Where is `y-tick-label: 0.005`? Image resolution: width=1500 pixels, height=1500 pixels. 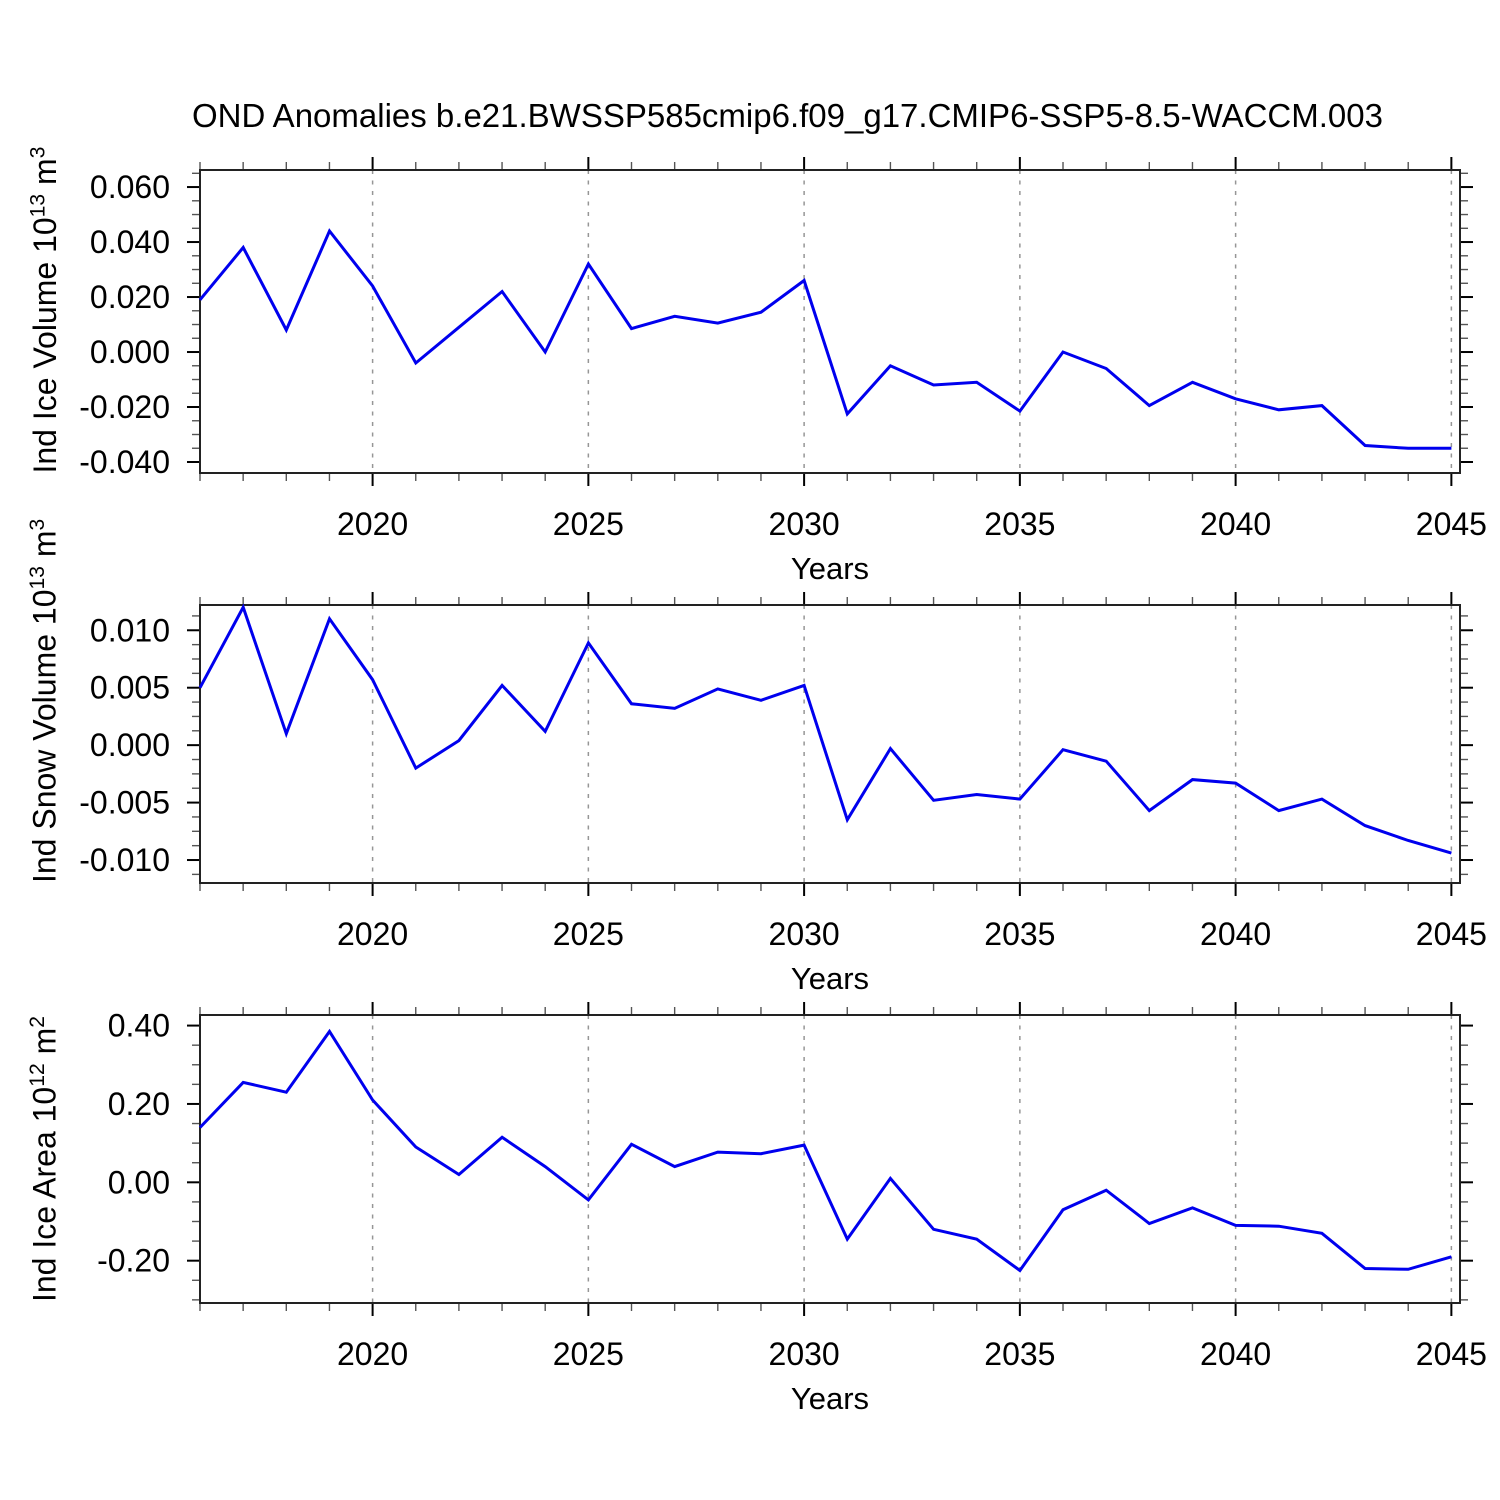
y-tick-label: 0.005 is located at coordinates (130, 688).